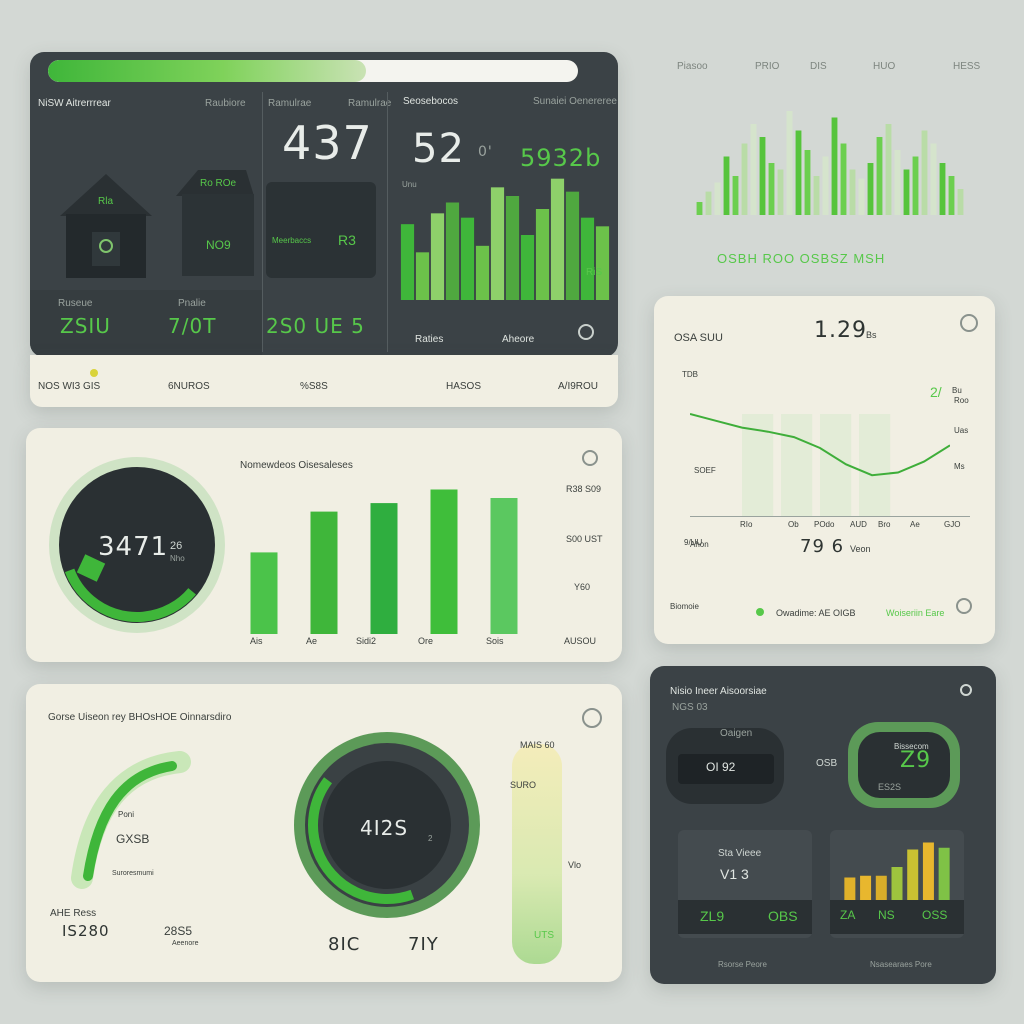 The width and height of the screenshot is (1024, 1024). Describe the element at coordinates (327, 143) in the screenshot. I see `big-value-1: 437` at that location.